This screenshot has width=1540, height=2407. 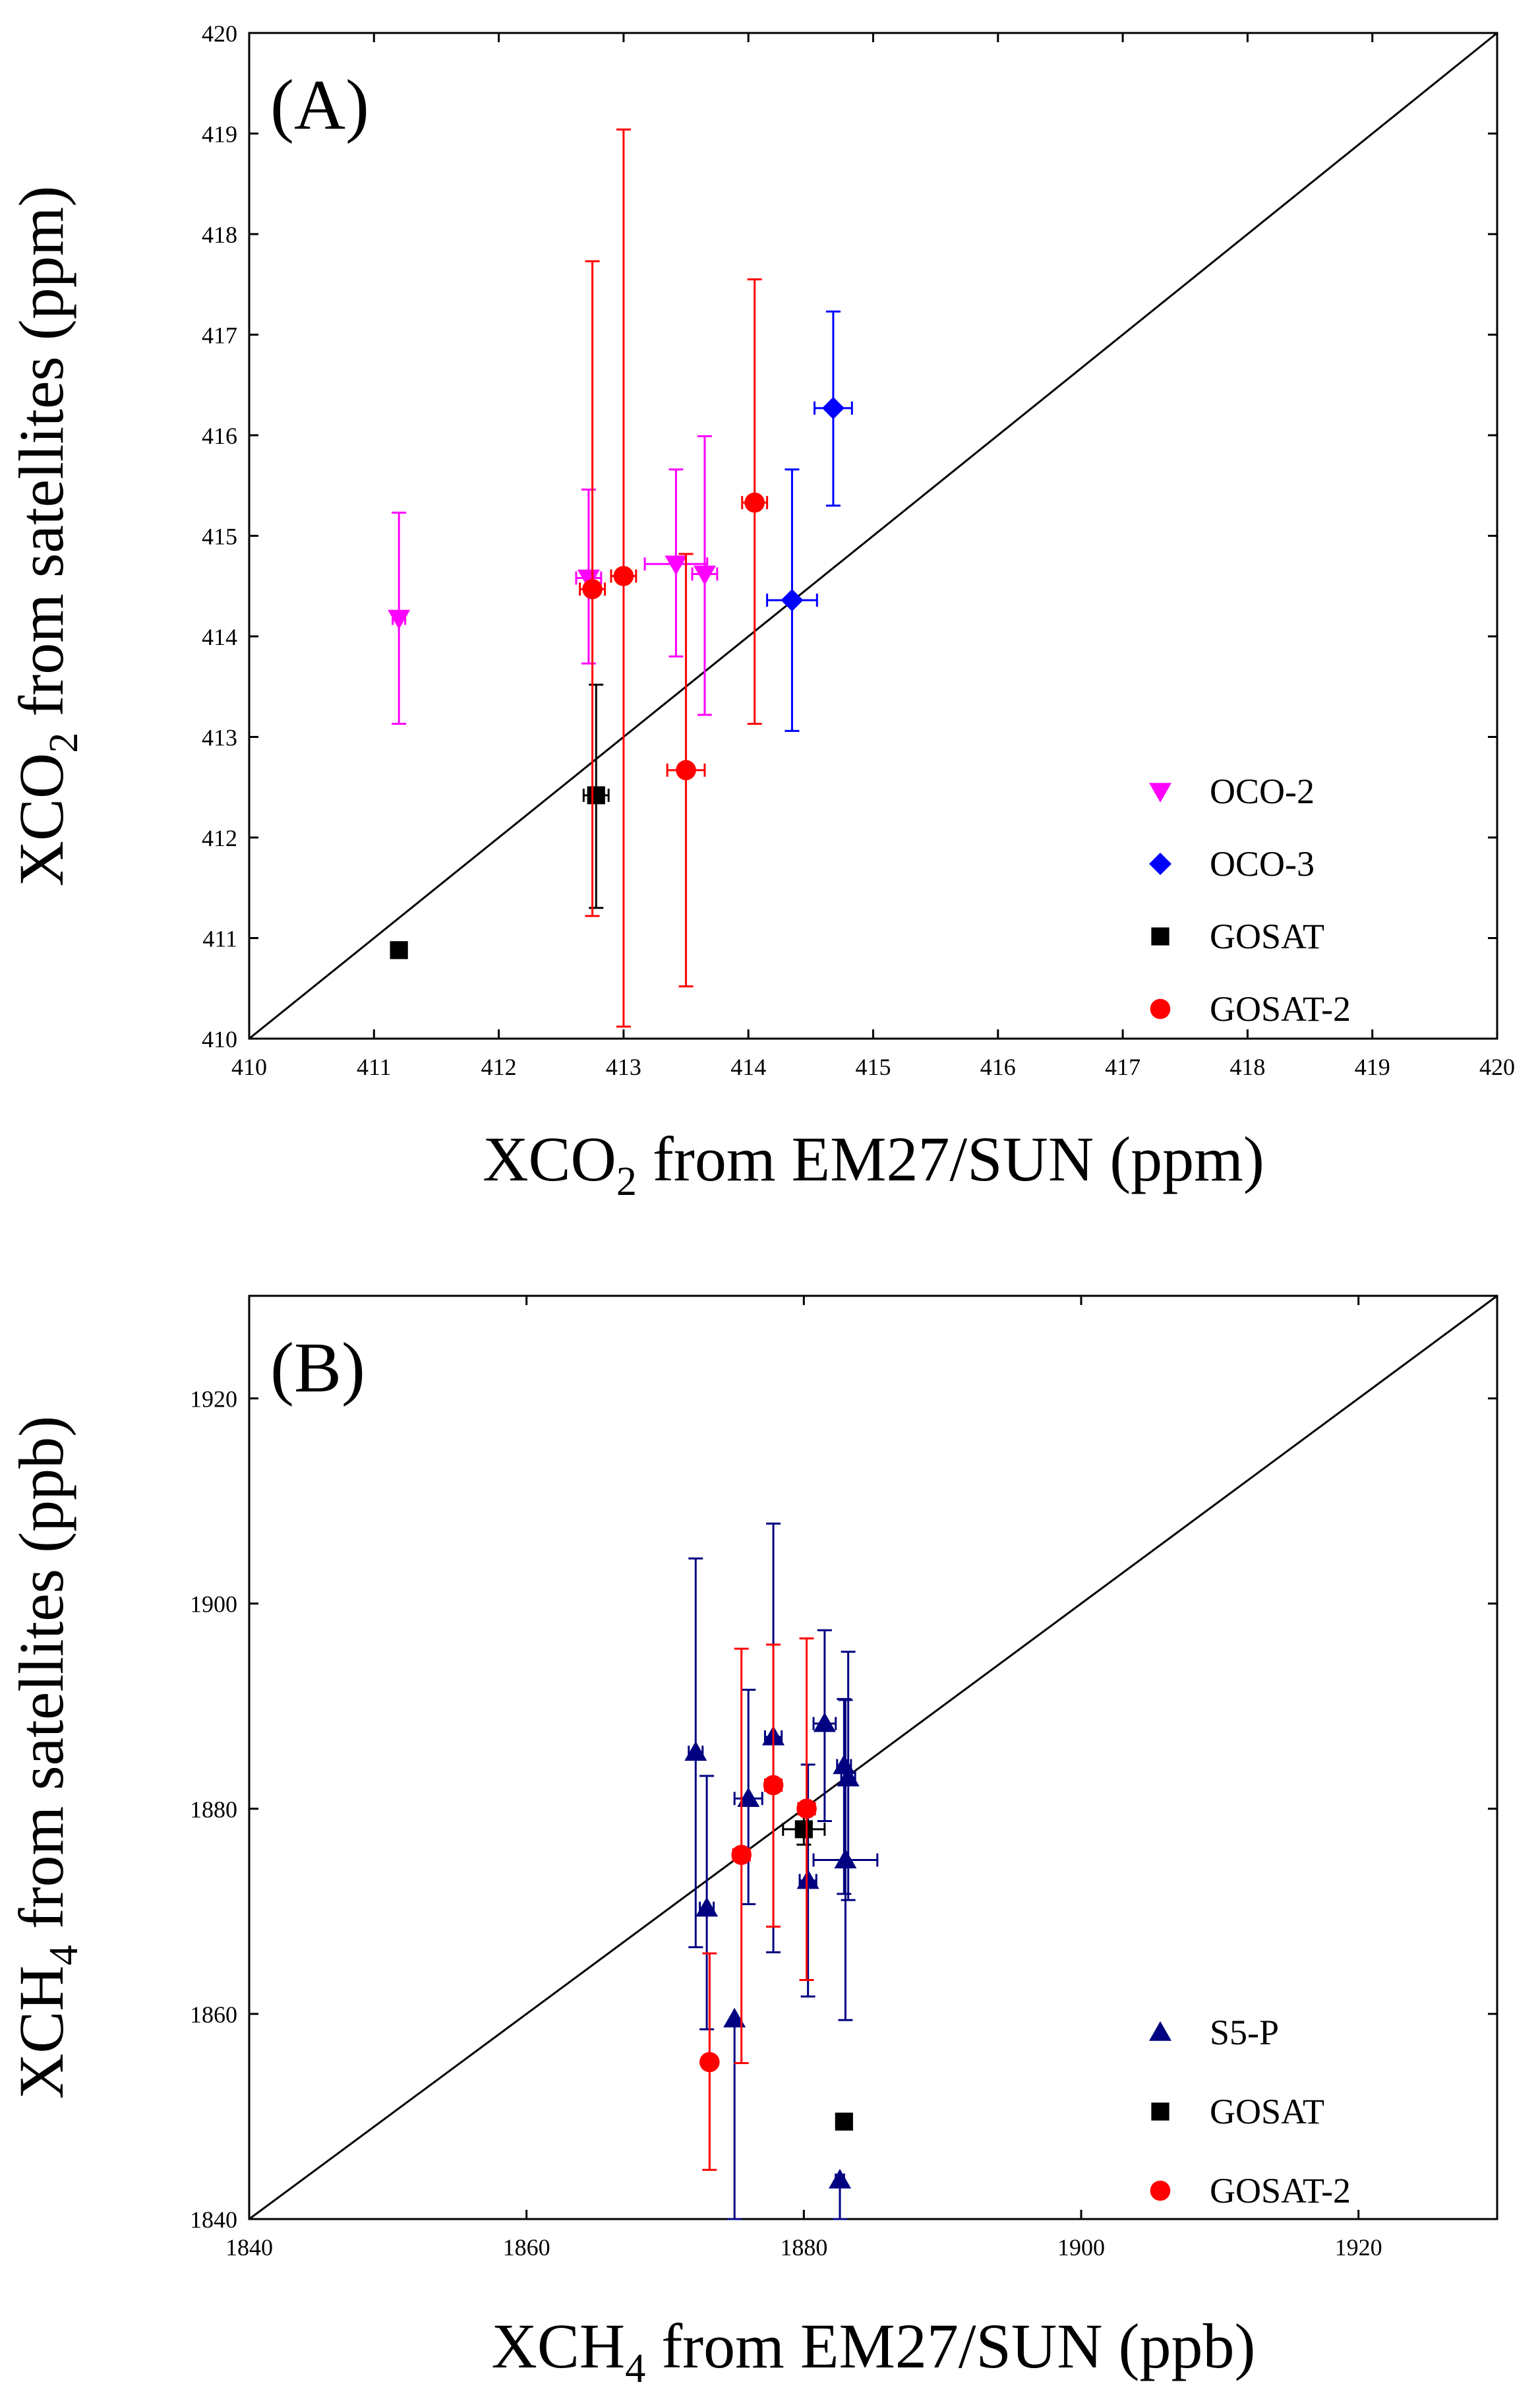 What do you see at coordinates (219, 235) in the screenshot?
I see `y-tick-label: 418` at bounding box center [219, 235].